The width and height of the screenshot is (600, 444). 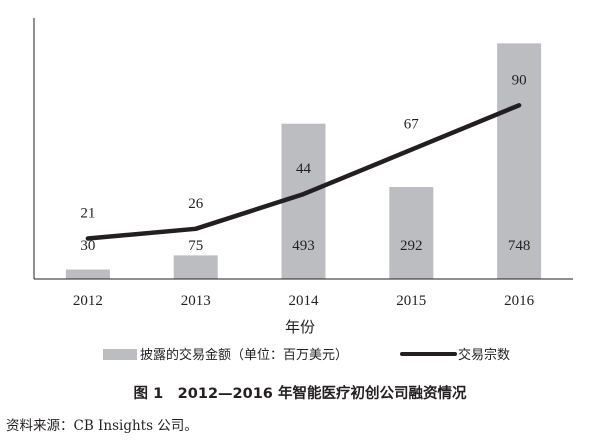 What do you see at coordinates (87, 246) in the screenshot?
I see `bar-value-label-2012: 30` at bounding box center [87, 246].